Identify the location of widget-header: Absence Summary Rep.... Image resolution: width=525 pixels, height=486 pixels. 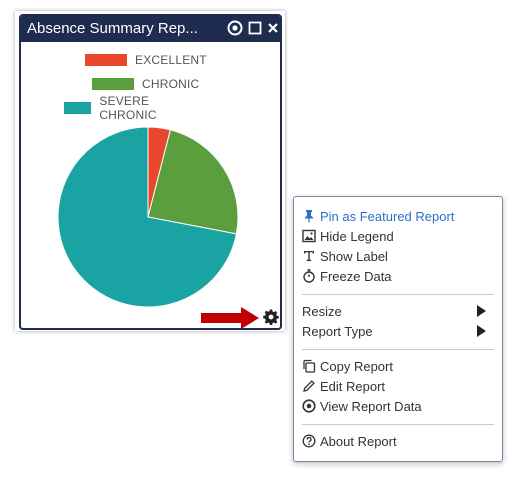
(150, 29).